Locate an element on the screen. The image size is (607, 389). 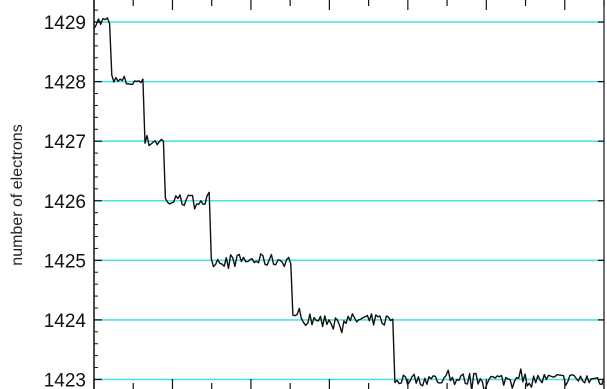
y-tick-label-5: 1428 is located at coordinates (65, 83).